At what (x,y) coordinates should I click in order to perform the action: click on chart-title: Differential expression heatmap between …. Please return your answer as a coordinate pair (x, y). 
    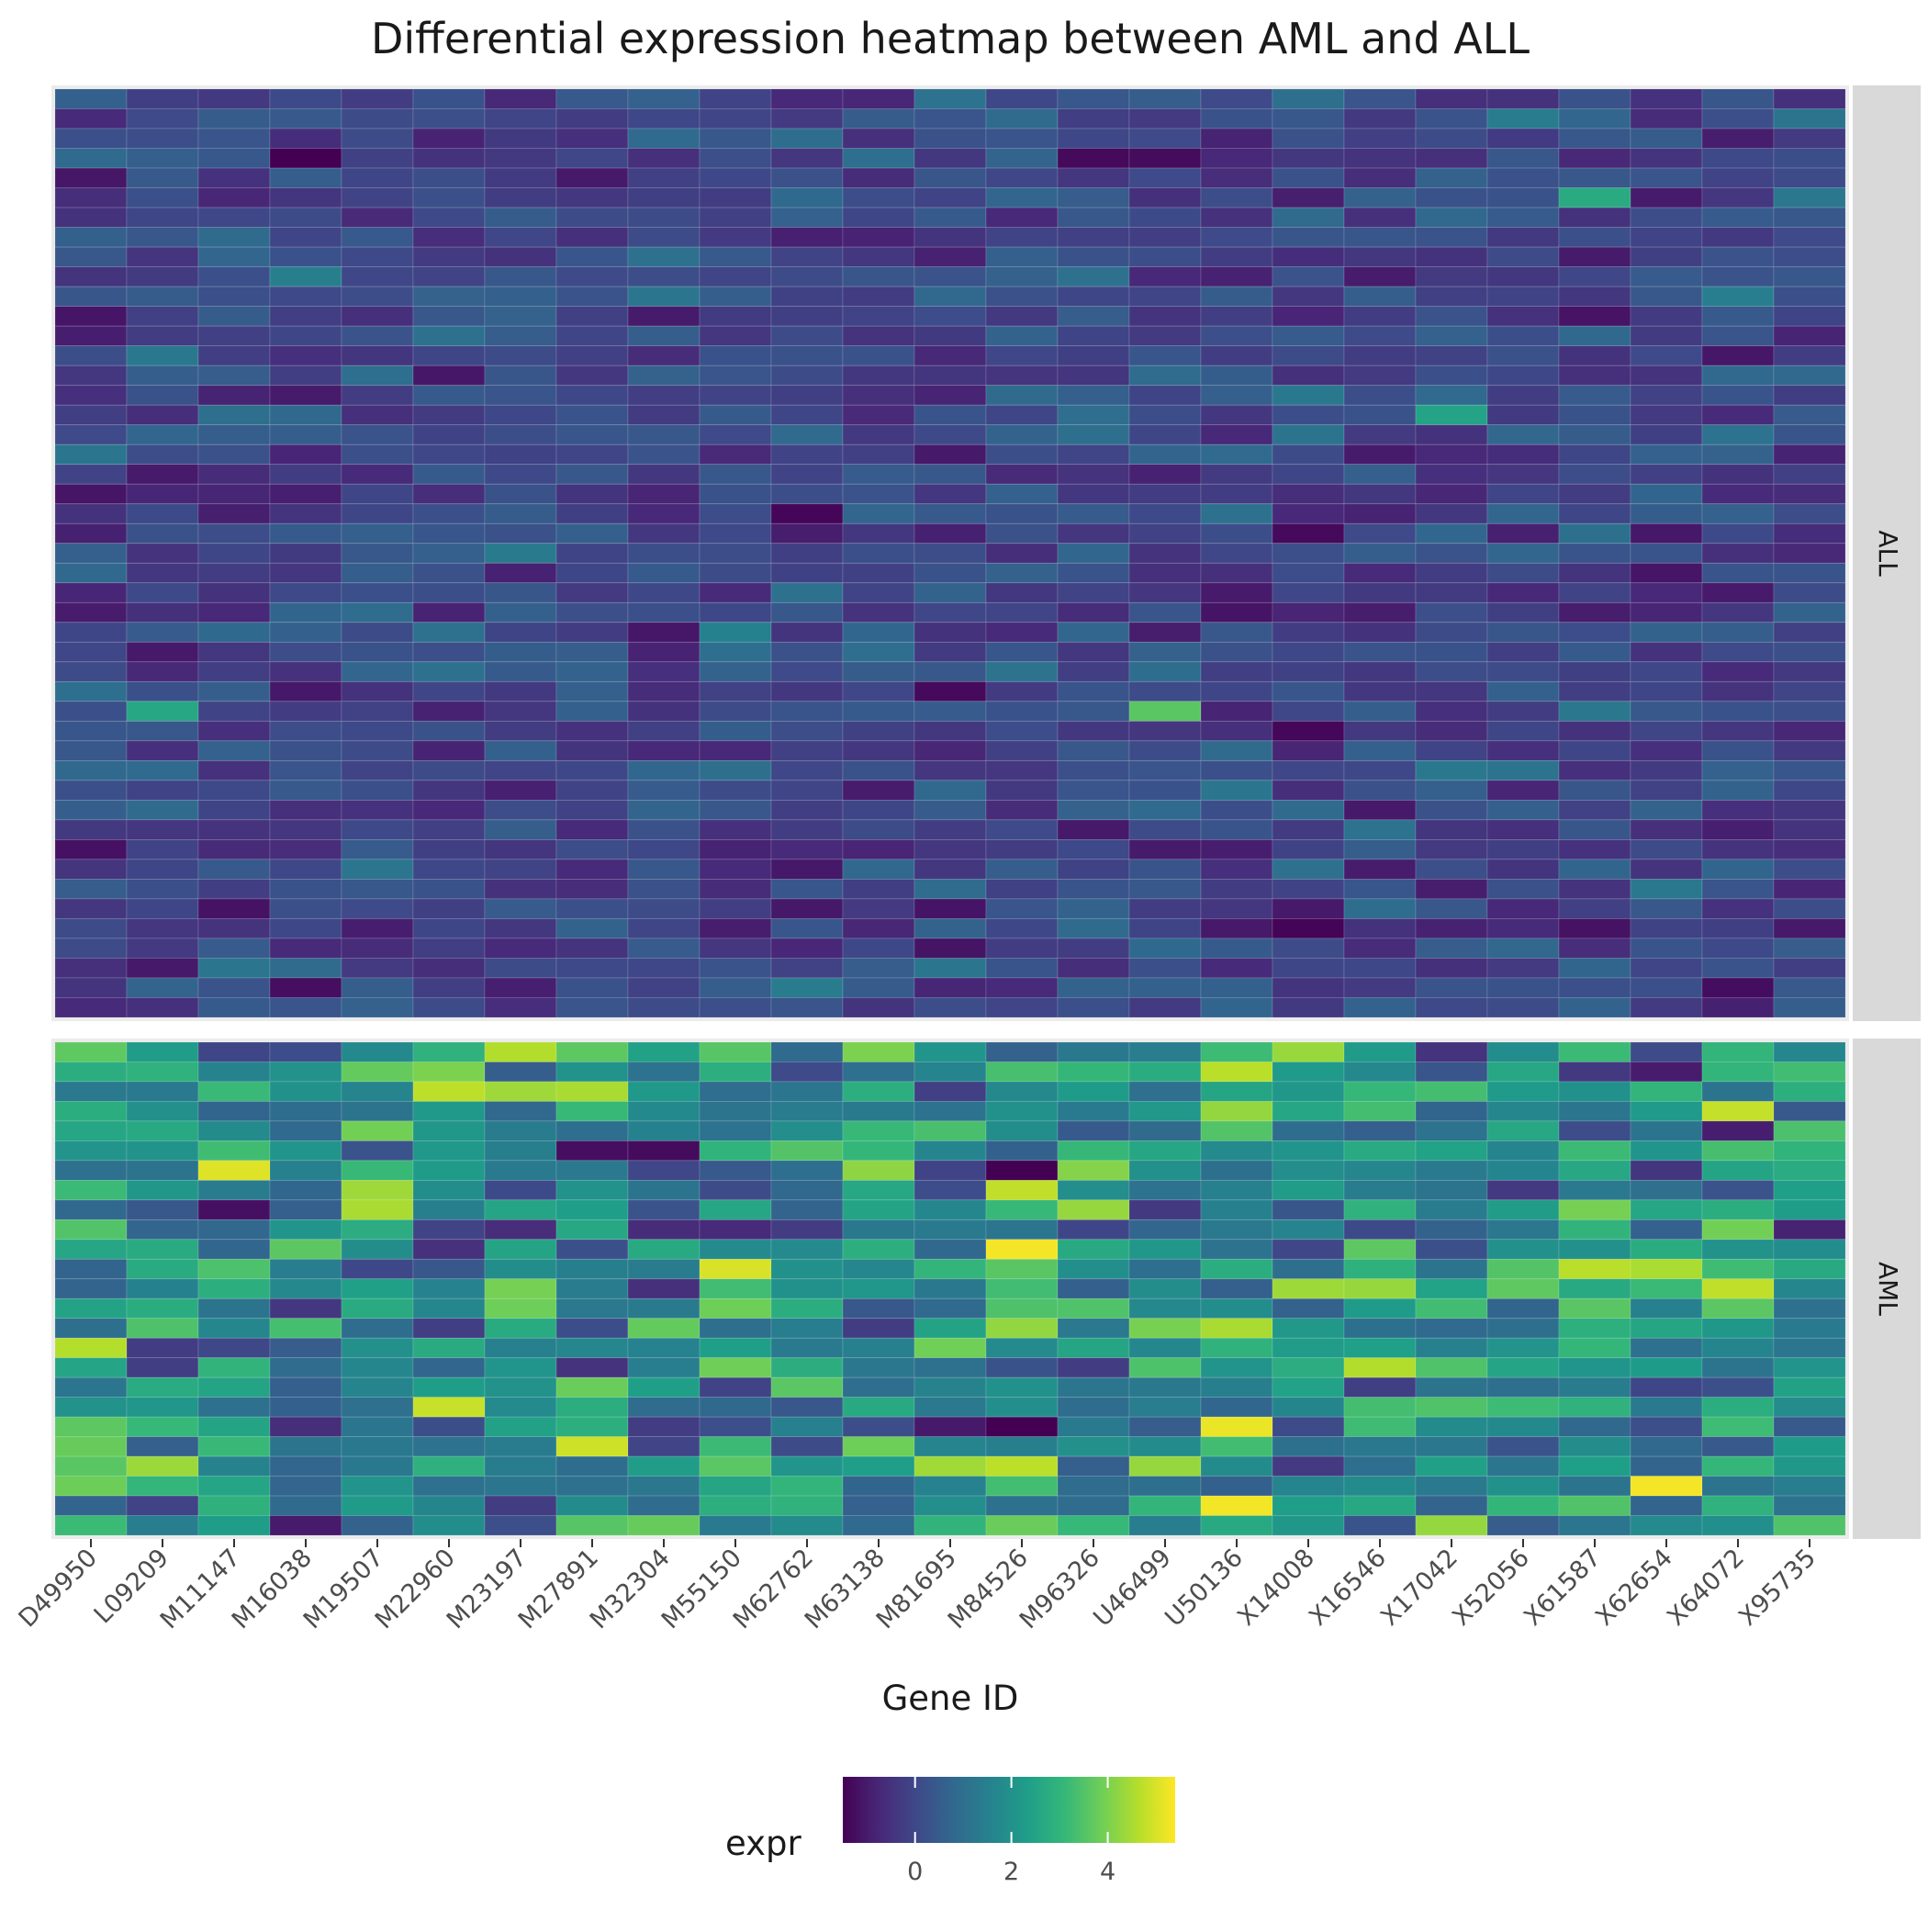
    Looking at the image, I should click on (950, 38).